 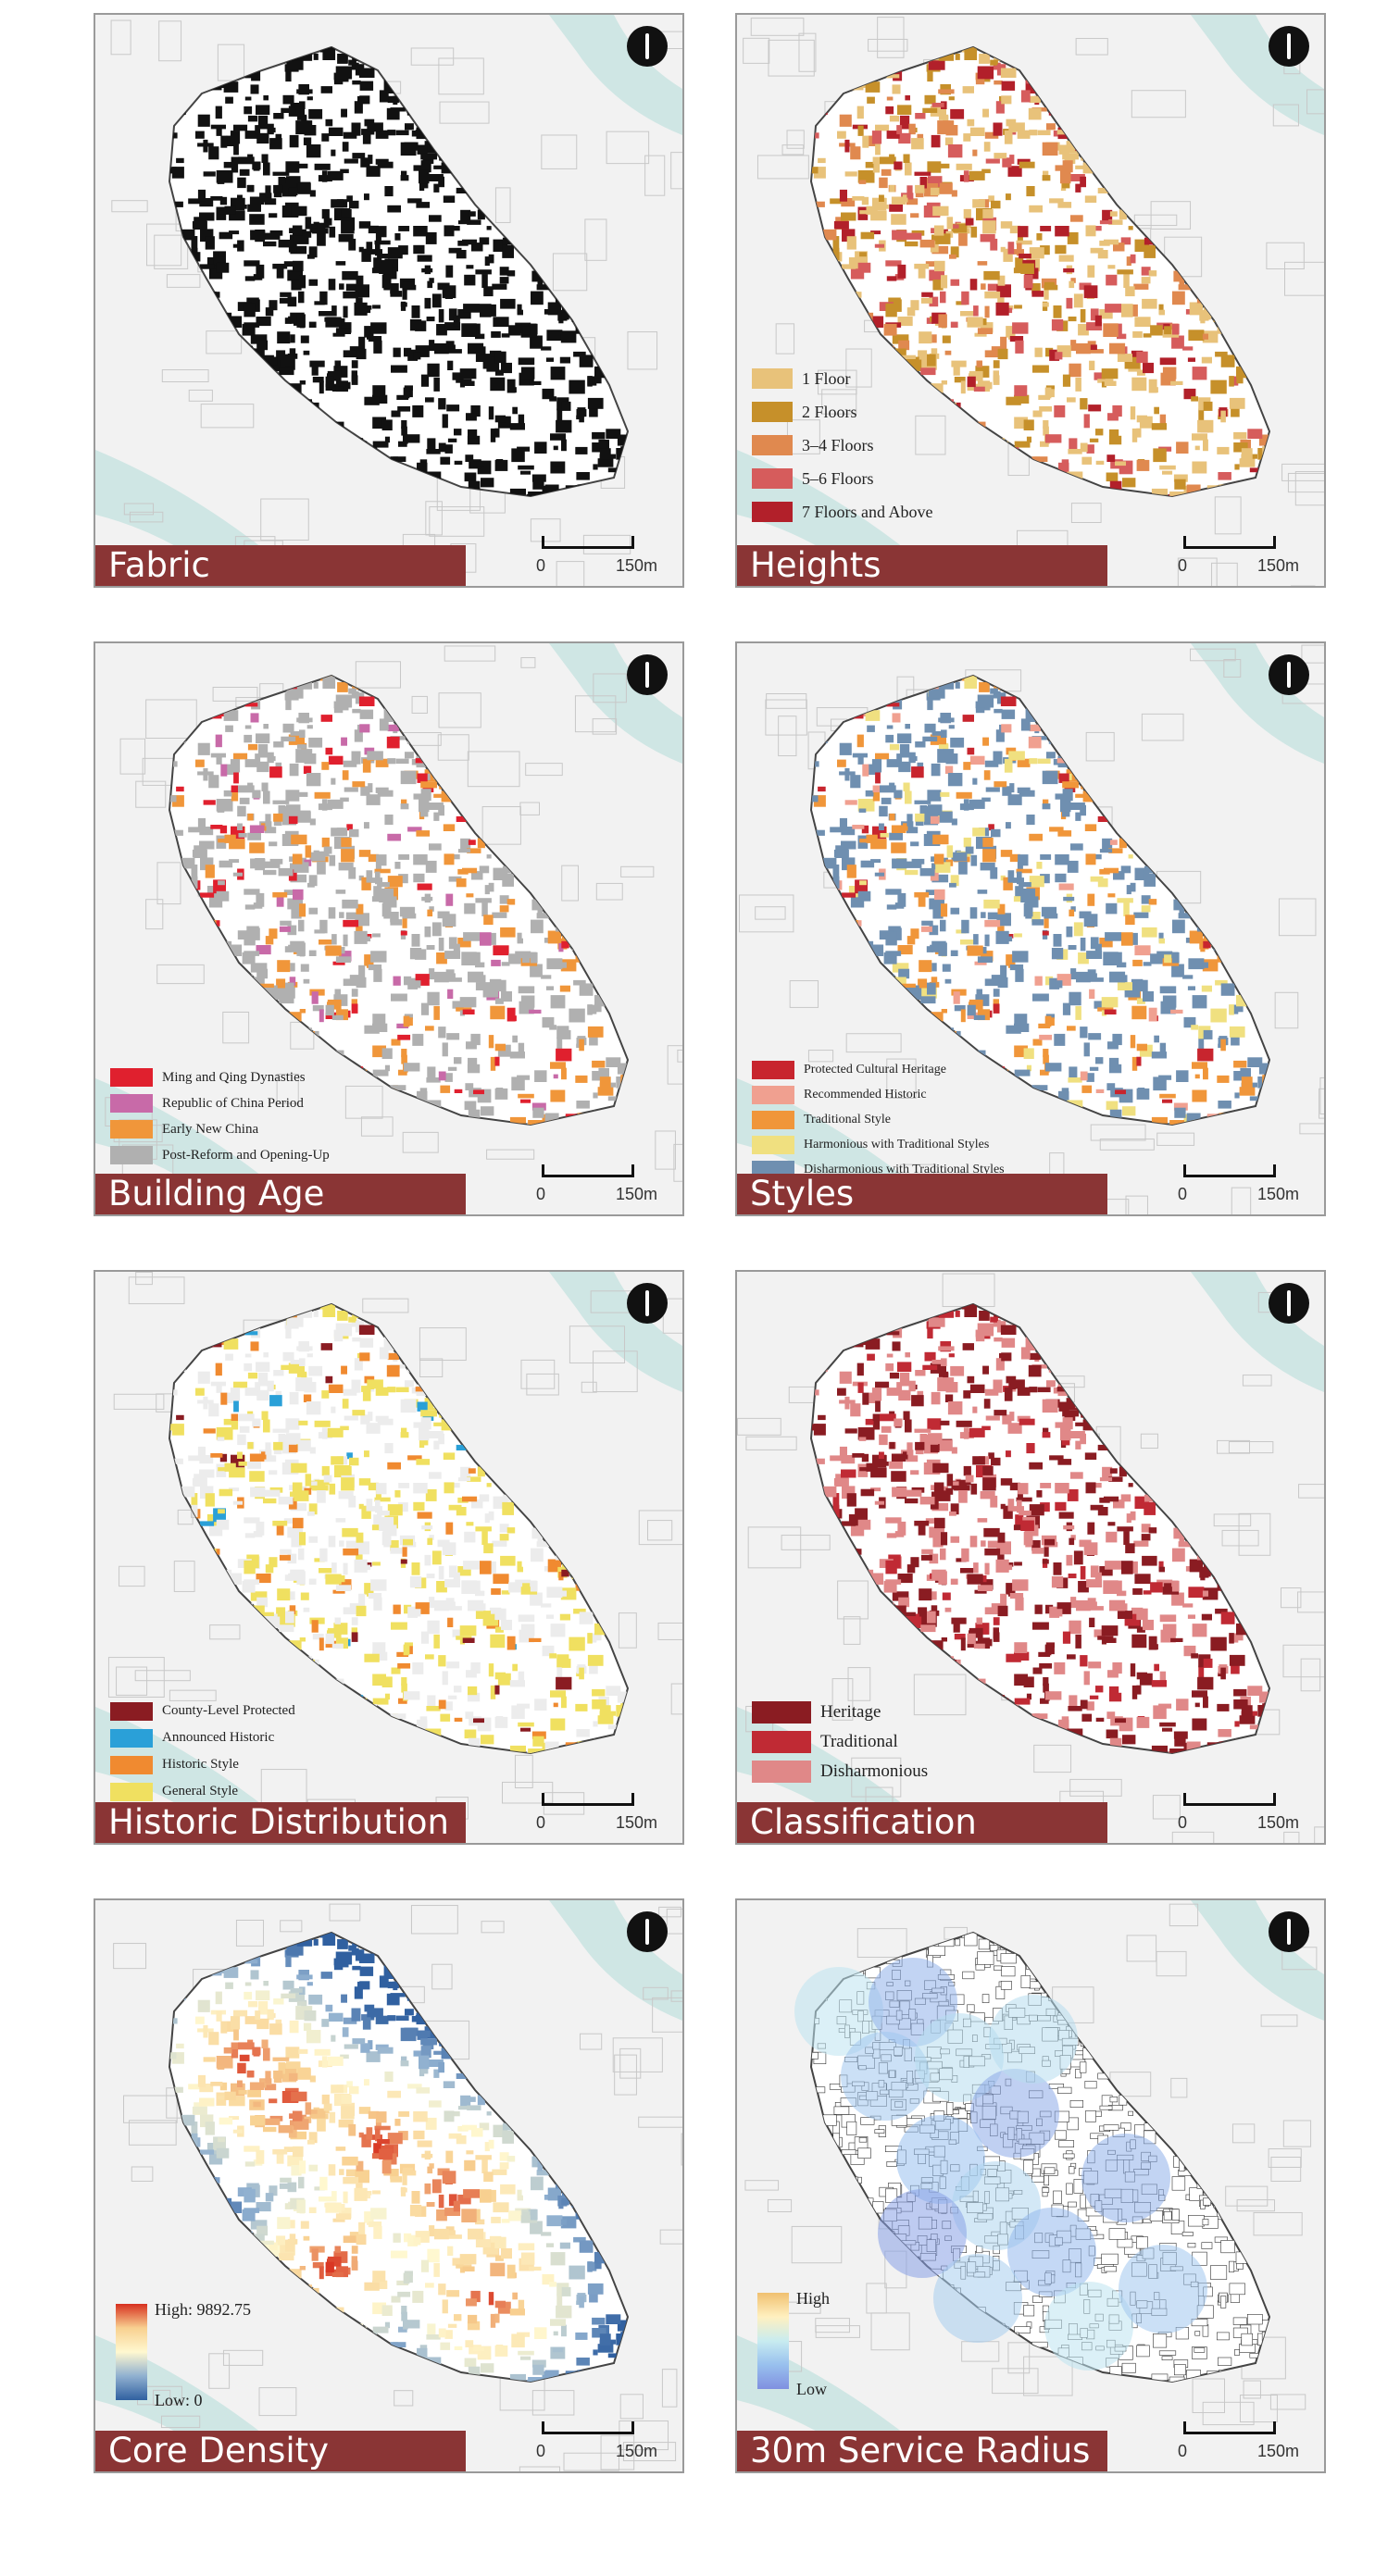 What do you see at coordinates (246, 1155) in the screenshot?
I see `legend-label: Post-Reform and Opening-Up` at bounding box center [246, 1155].